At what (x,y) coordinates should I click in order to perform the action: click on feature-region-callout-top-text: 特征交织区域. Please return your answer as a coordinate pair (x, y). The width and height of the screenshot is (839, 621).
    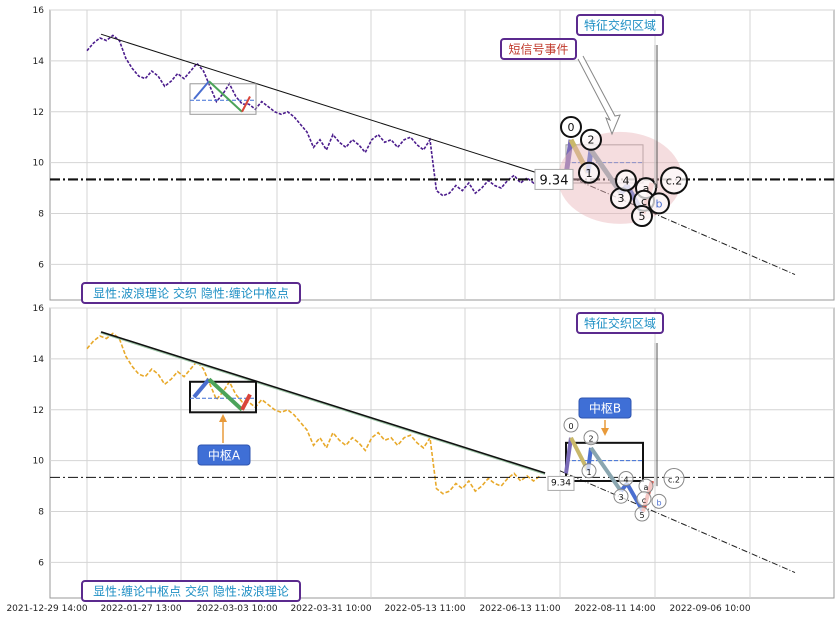
    Looking at the image, I should click on (620, 25).